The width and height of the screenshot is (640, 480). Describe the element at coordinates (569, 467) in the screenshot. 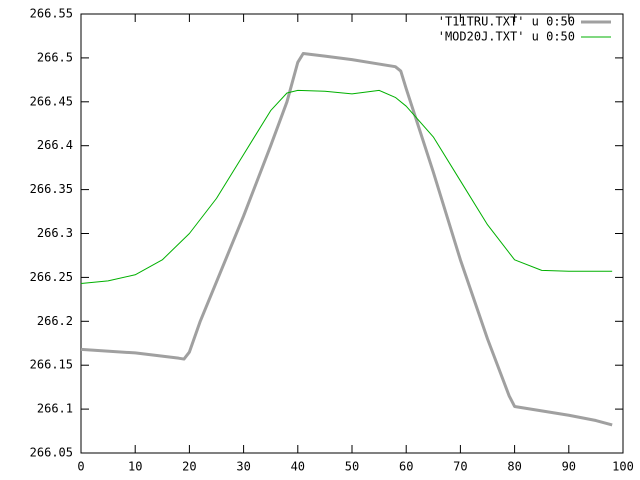

I see `x-tick-label: 90` at that location.